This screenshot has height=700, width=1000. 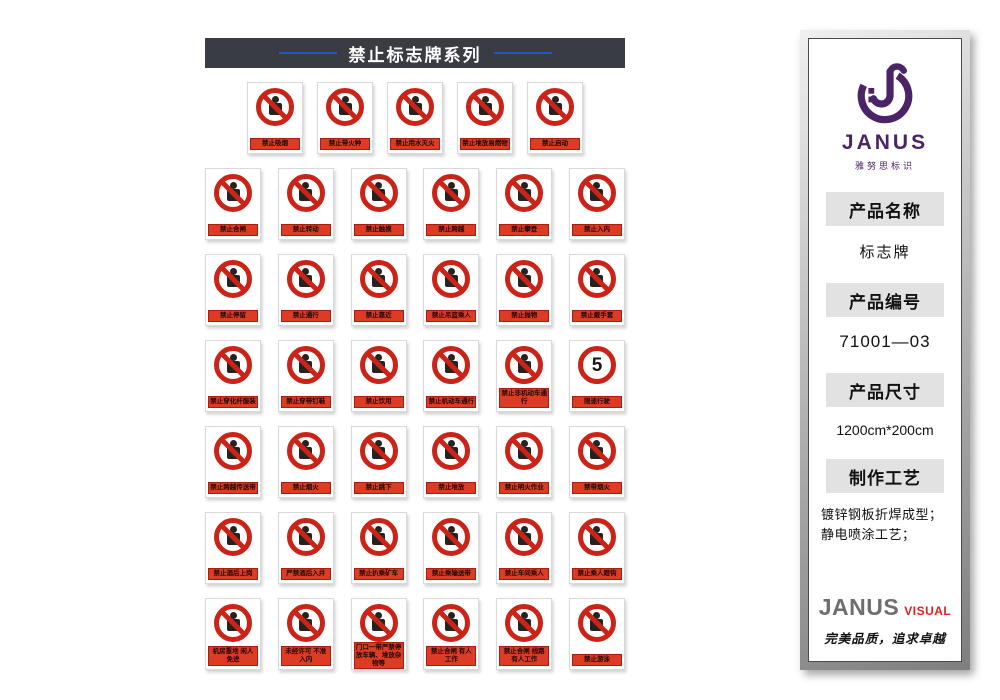 I want to click on footer-tagline: 完美品质，追求卓越, so click(x=885, y=638).